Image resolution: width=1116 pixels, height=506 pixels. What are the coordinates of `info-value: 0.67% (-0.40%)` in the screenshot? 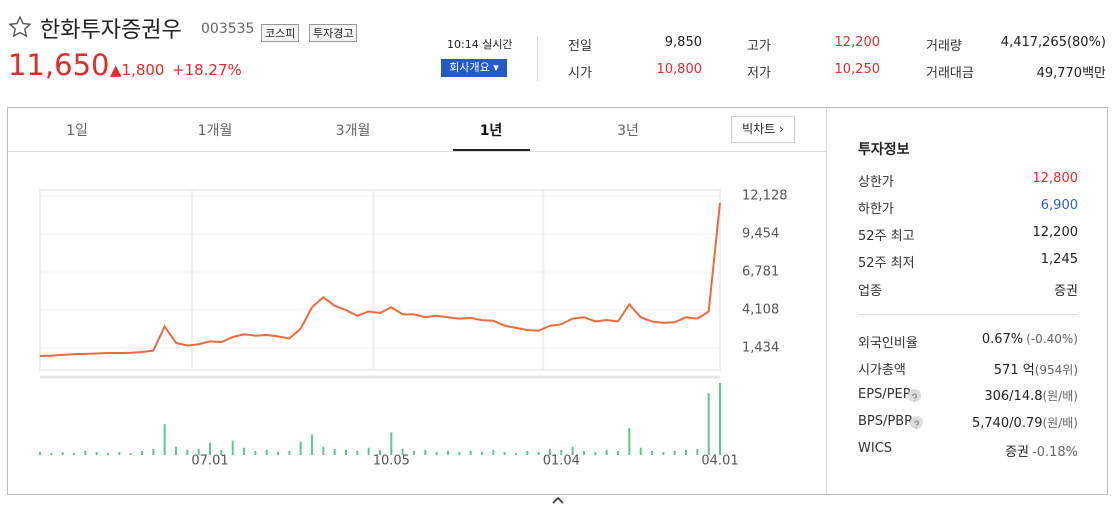 It's located at (1030, 339).